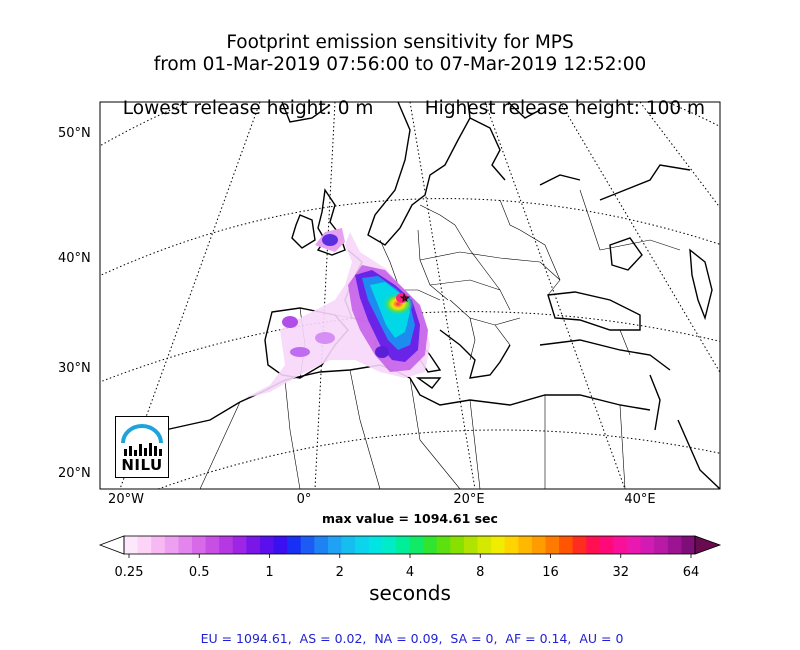  What do you see at coordinates (248, 108) in the screenshot?
I see `lowest-release-height: Lowest release height: 0 m` at bounding box center [248, 108].